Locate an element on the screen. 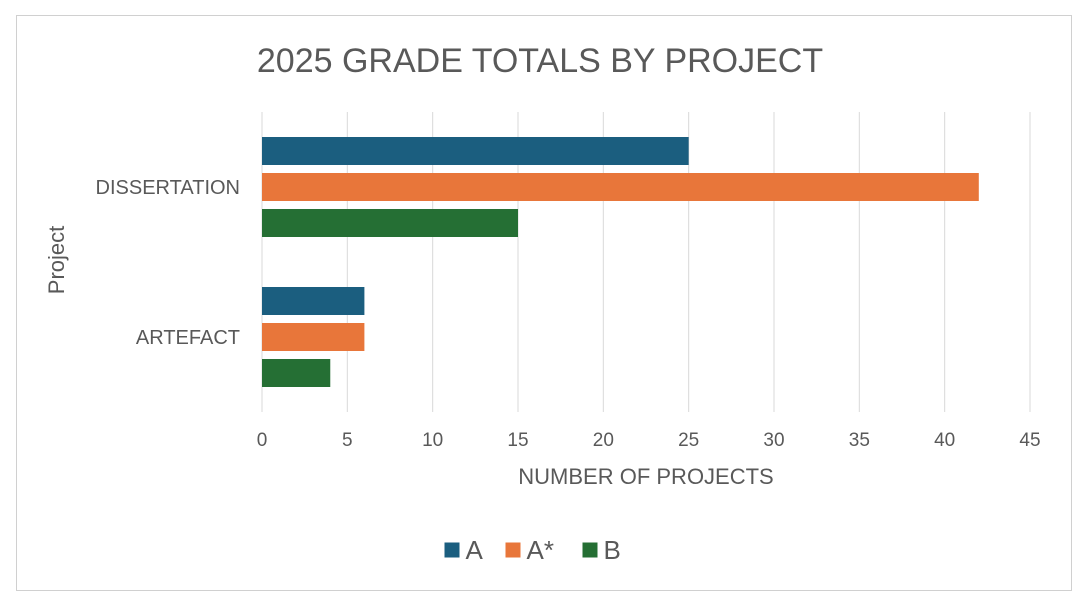 This screenshot has width=1088, height=603. category-labels: ARTEFACT DISSERTATION is located at coordinates (168, 263).